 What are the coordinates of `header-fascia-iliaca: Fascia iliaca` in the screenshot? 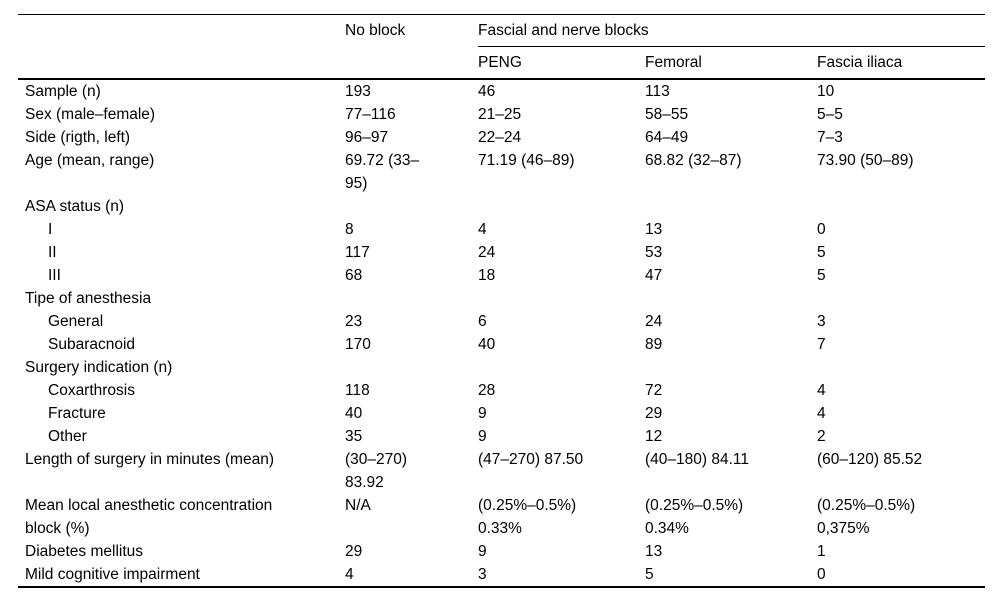 It's located at (901, 63).